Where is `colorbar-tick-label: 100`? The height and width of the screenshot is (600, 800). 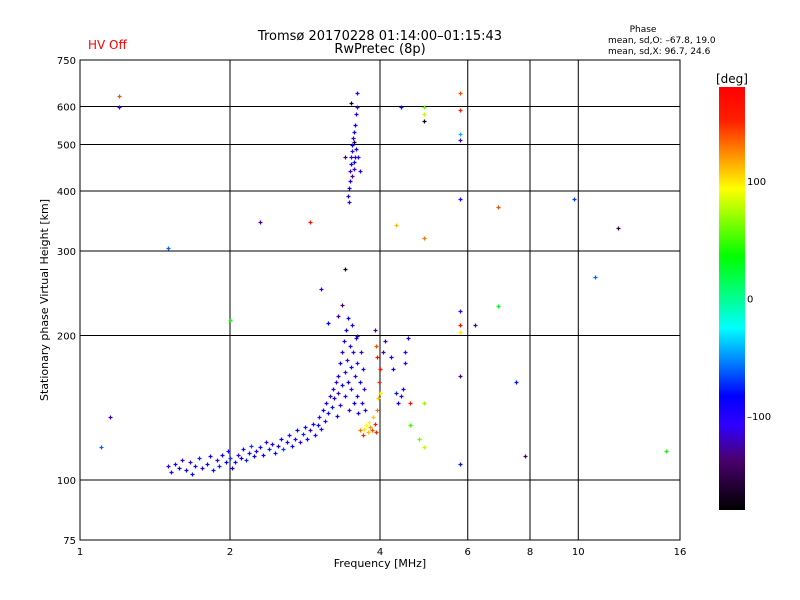 colorbar-tick-label: 100 is located at coordinates (756, 182).